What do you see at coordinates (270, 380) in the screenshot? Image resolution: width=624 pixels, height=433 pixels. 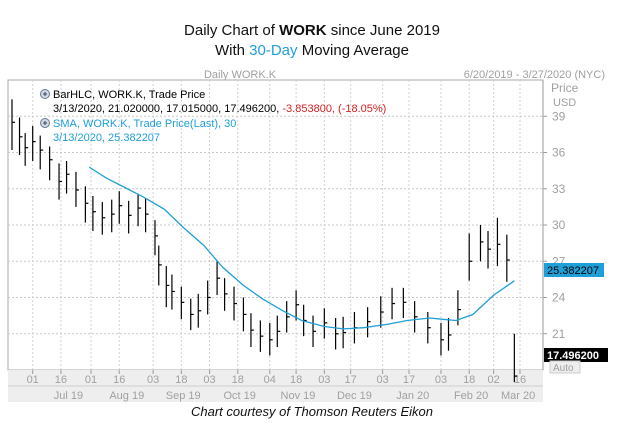 I see `x-tick-label: 04` at bounding box center [270, 380].